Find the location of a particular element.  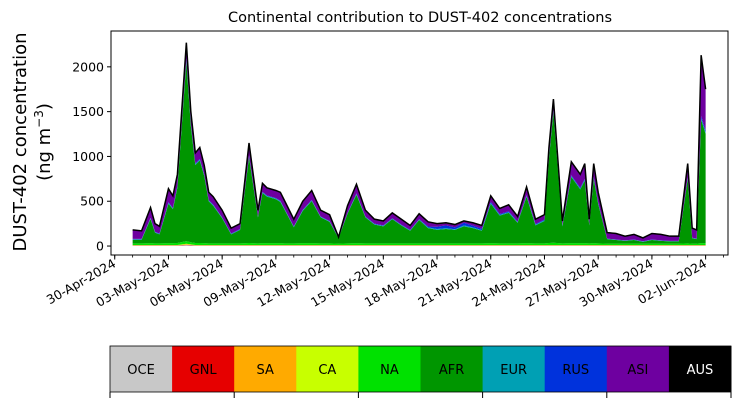

legend-swatch-gnl is located at coordinates (203, 369).